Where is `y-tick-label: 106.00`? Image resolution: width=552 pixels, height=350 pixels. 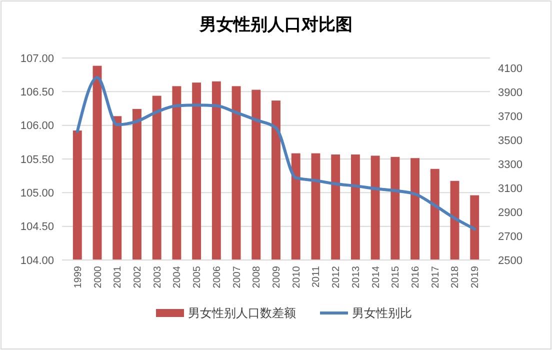
y-tick-label: 106.00 is located at coordinates (37, 126).